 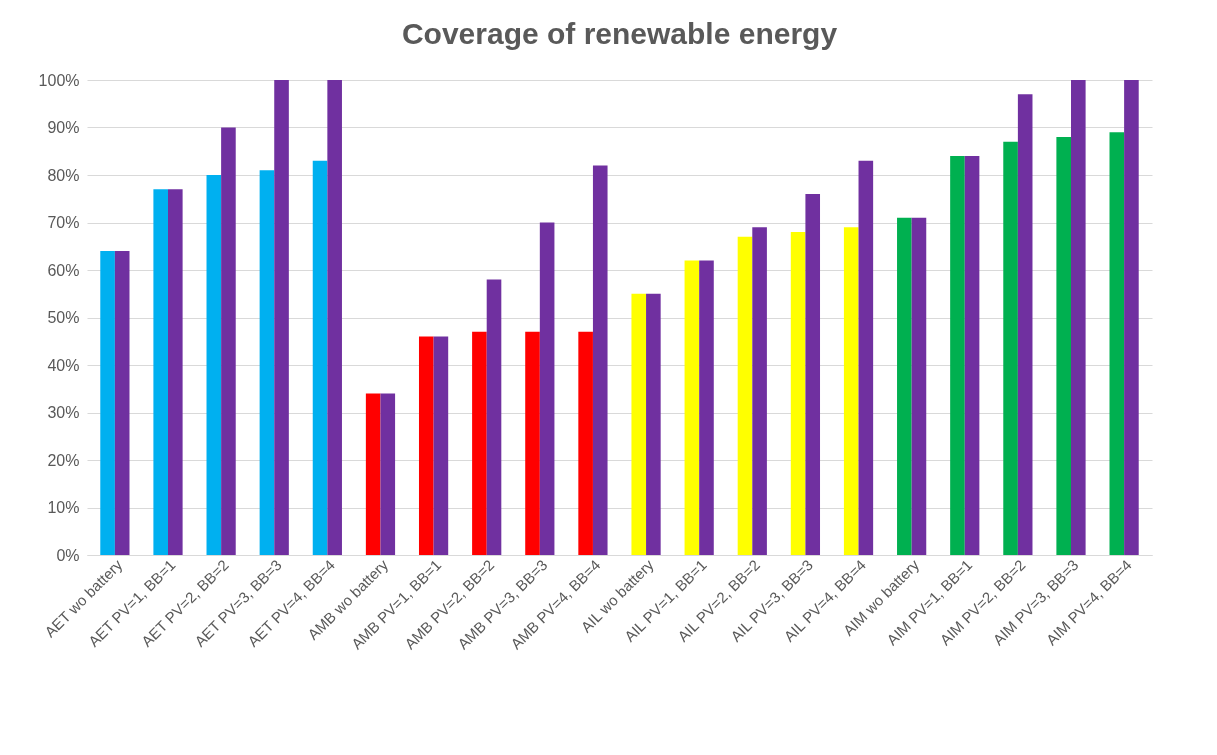 I want to click on y-tick-label: 10%, so click(x=63, y=507).